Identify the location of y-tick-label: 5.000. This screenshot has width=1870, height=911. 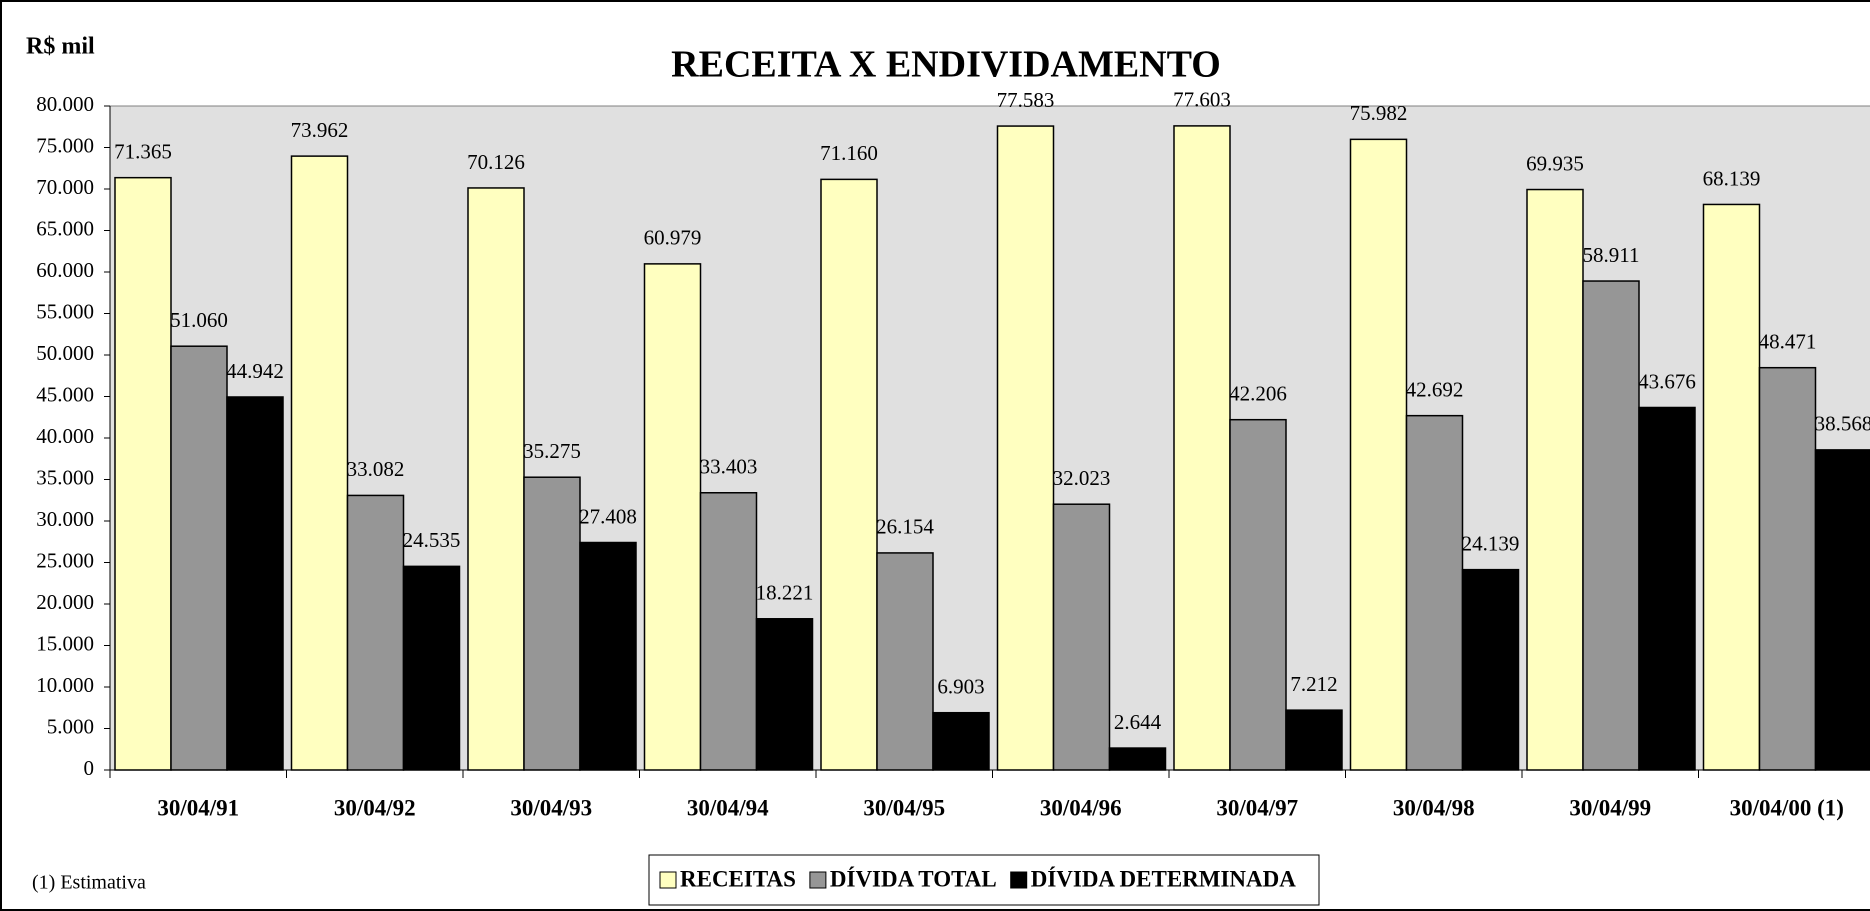
(70, 726).